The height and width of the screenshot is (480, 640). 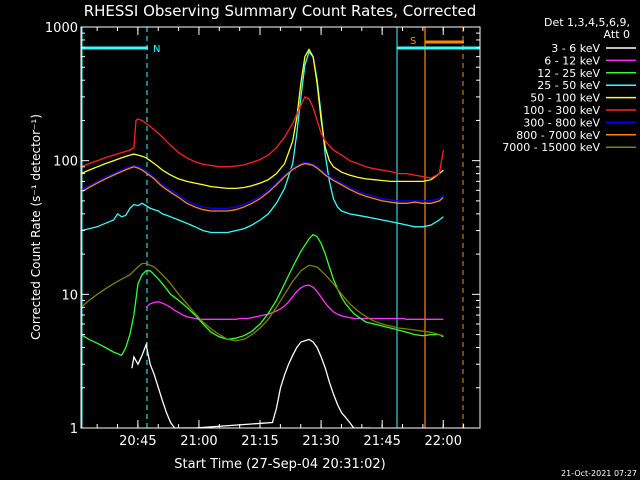 I want to click on x-axis-label: Start Time (27-Sep-04 20:31:02), so click(x=279, y=464).